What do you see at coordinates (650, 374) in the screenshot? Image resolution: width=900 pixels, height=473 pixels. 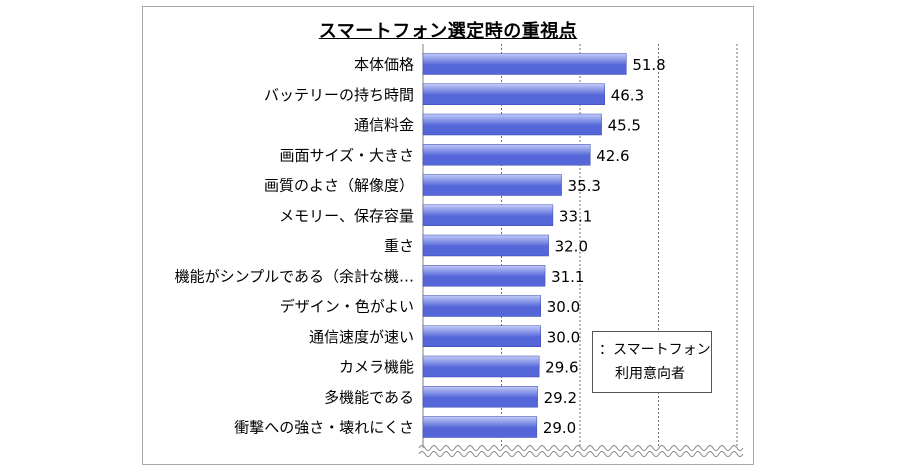 I see `legend-label-line2: 利用意向者` at bounding box center [650, 374].